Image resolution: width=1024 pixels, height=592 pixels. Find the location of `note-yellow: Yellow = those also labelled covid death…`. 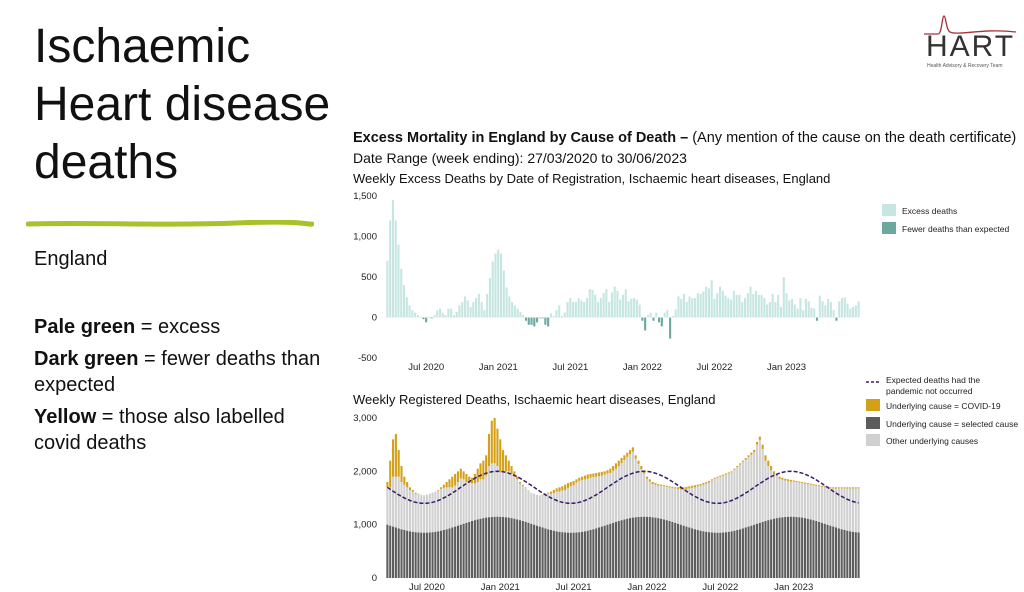

note-yellow: Yellow = those also labelled covid death… is located at coordinates (179, 430).